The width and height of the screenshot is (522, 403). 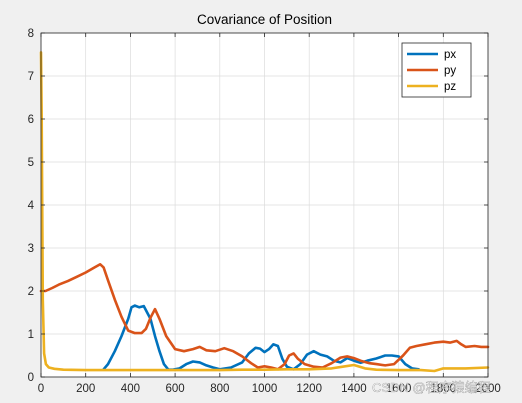 I want to click on legend-label-px: px, so click(x=450, y=55).